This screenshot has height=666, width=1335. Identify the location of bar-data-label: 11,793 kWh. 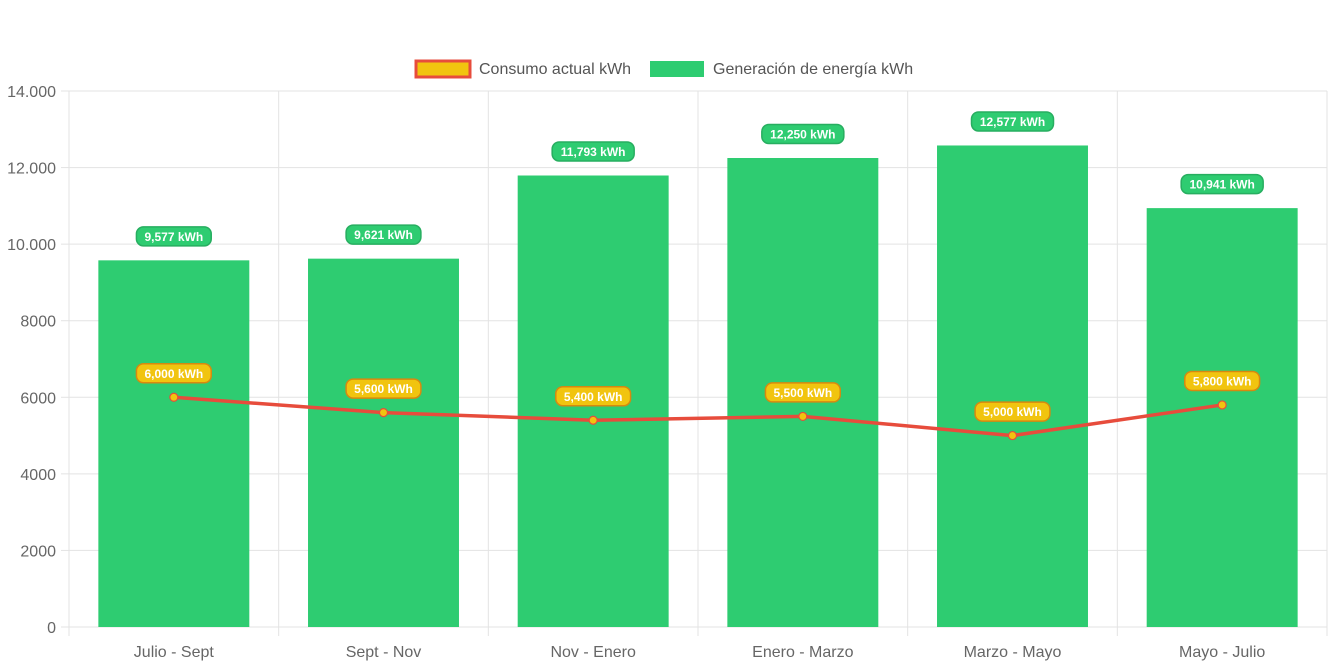
(593, 152).